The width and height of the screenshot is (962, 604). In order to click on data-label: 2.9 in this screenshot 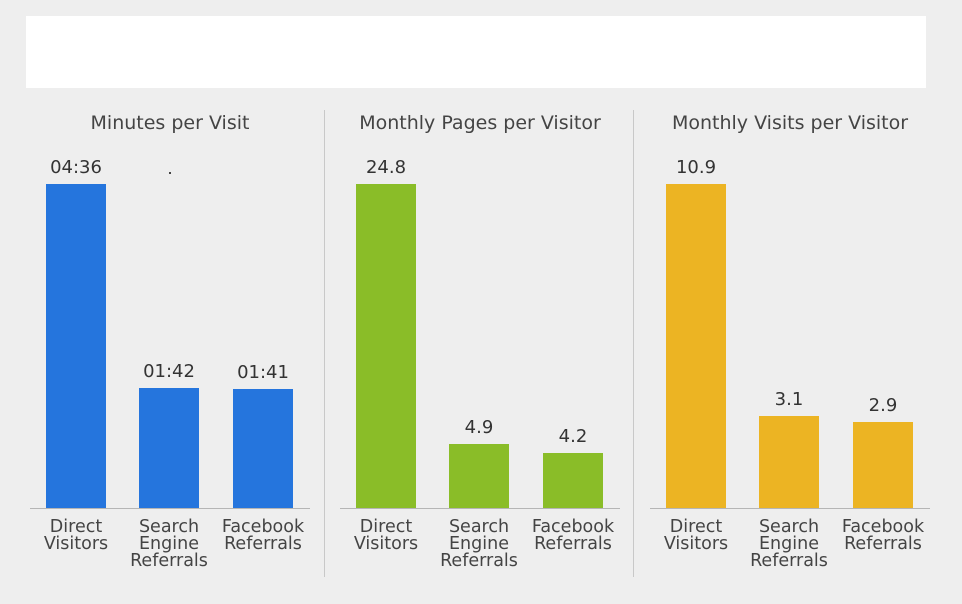, I will do `click(883, 405)`.